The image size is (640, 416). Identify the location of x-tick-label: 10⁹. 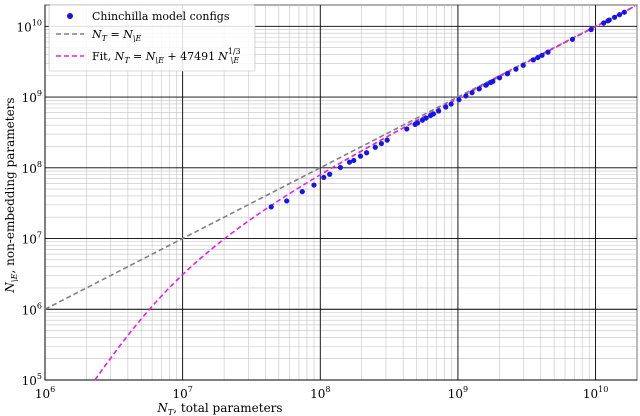
(458, 393).